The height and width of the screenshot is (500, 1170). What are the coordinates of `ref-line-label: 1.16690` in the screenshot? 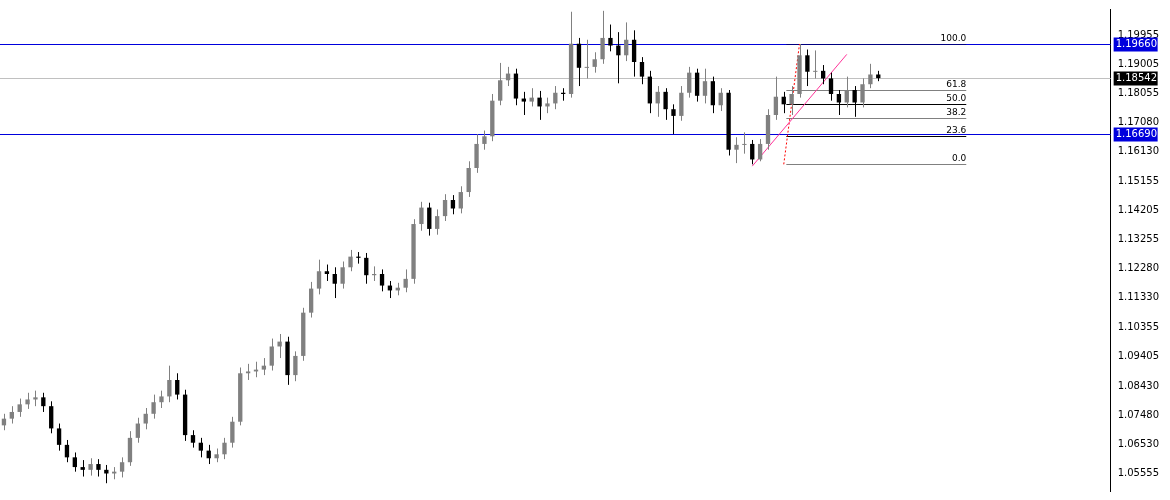 It's located at (1136, 134).